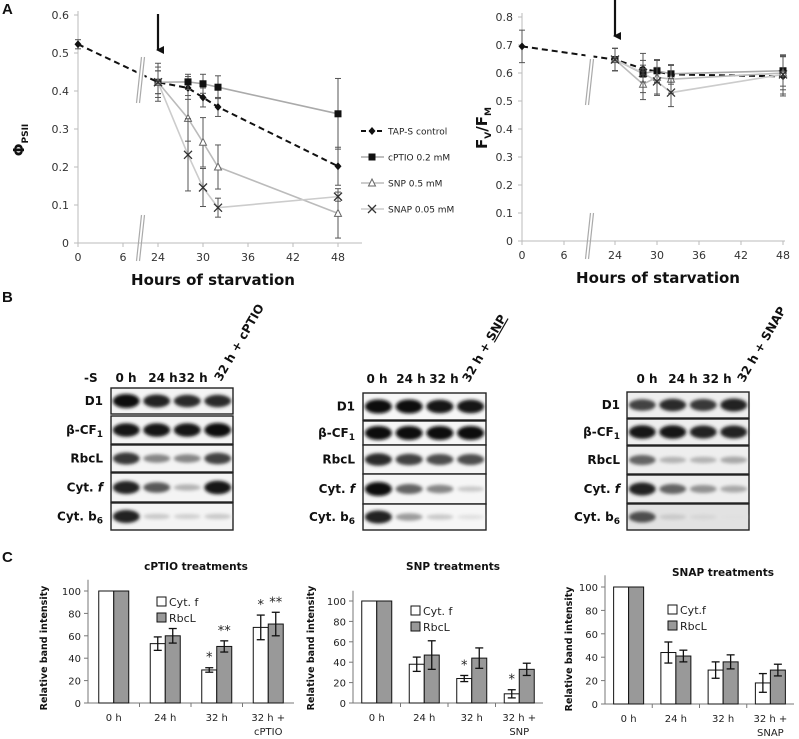 The image size is (799, 739). Describe the element at coordinates (505, 101) in the screenshot. I see `y-tick-label: 0.5` at that location.